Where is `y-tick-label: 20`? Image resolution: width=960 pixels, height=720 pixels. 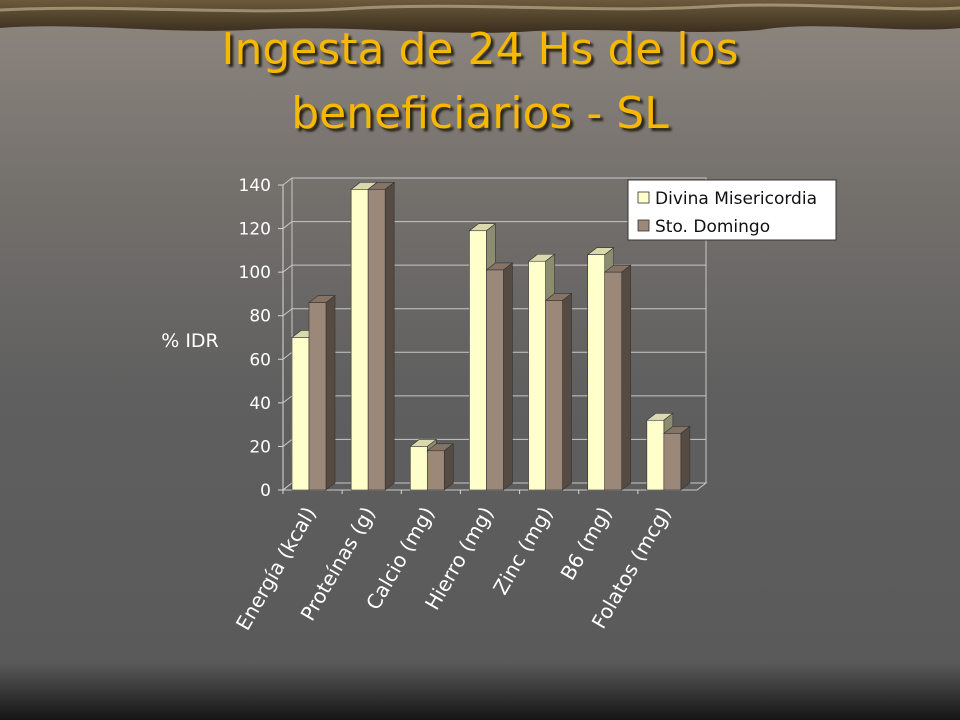 y-tick-label: 20 is located at coordinates (260, 447).